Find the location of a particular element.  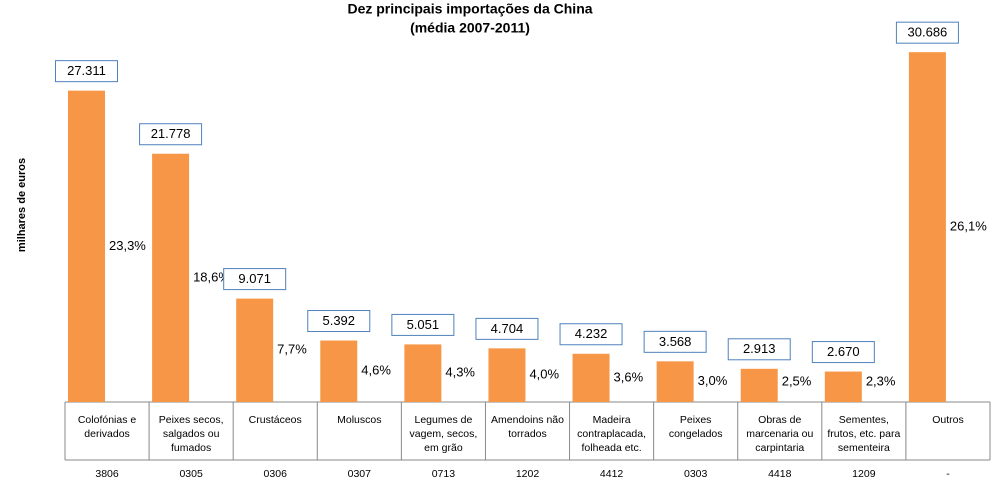

code-label: 0307 is located at coordinates (360, 474).